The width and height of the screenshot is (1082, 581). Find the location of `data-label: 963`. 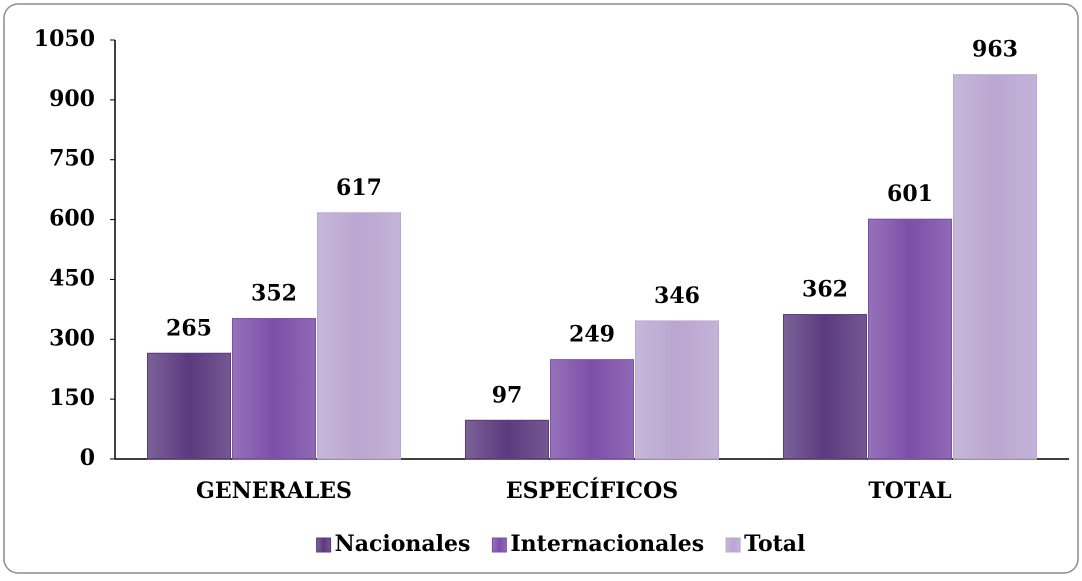

data-label: 963 is located at coordinates (995, 50).